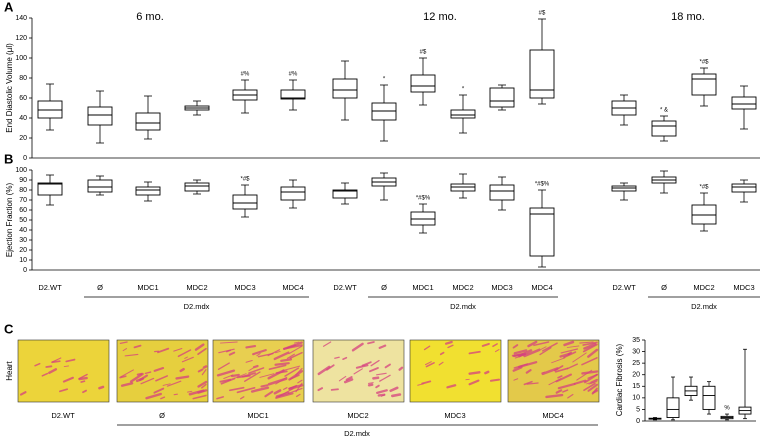 The height and width of the screenshot is (445, 764). Describe the element at coordinates (23, 240) in the screenshot. I see `y-tick-label: 30` at that location.